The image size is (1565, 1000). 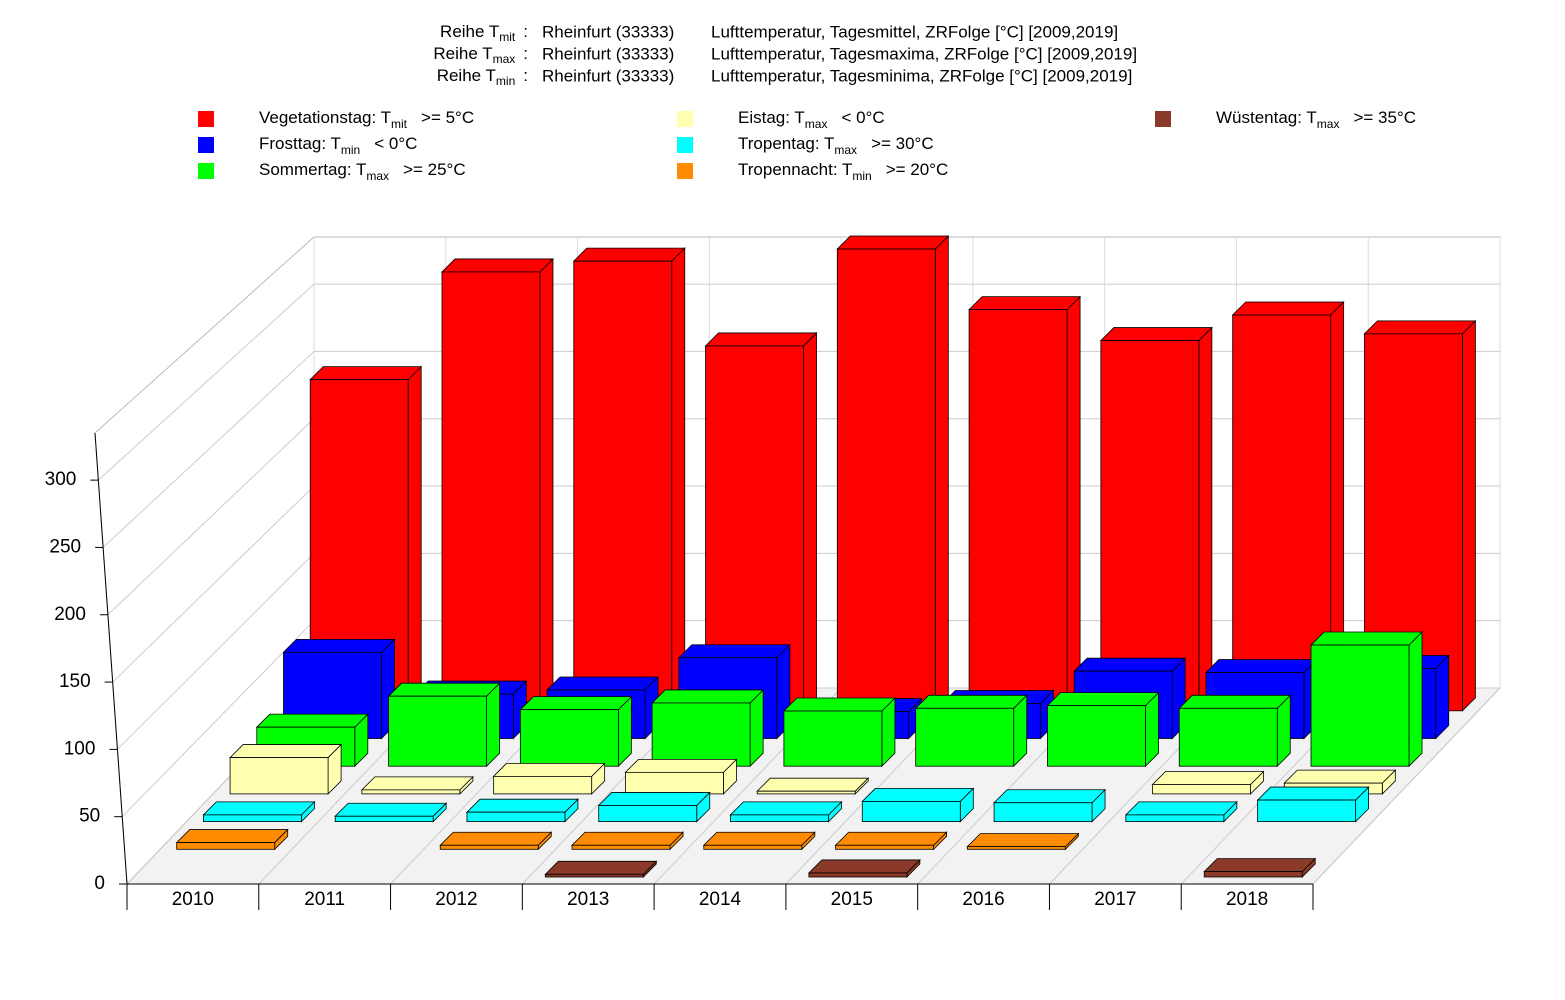 What do you see at coordinates (1316, 119) in the screenshot?
I see `legend-label: Wüstentag: Tmax >= 35°C` at bounding box center [1316, 119].